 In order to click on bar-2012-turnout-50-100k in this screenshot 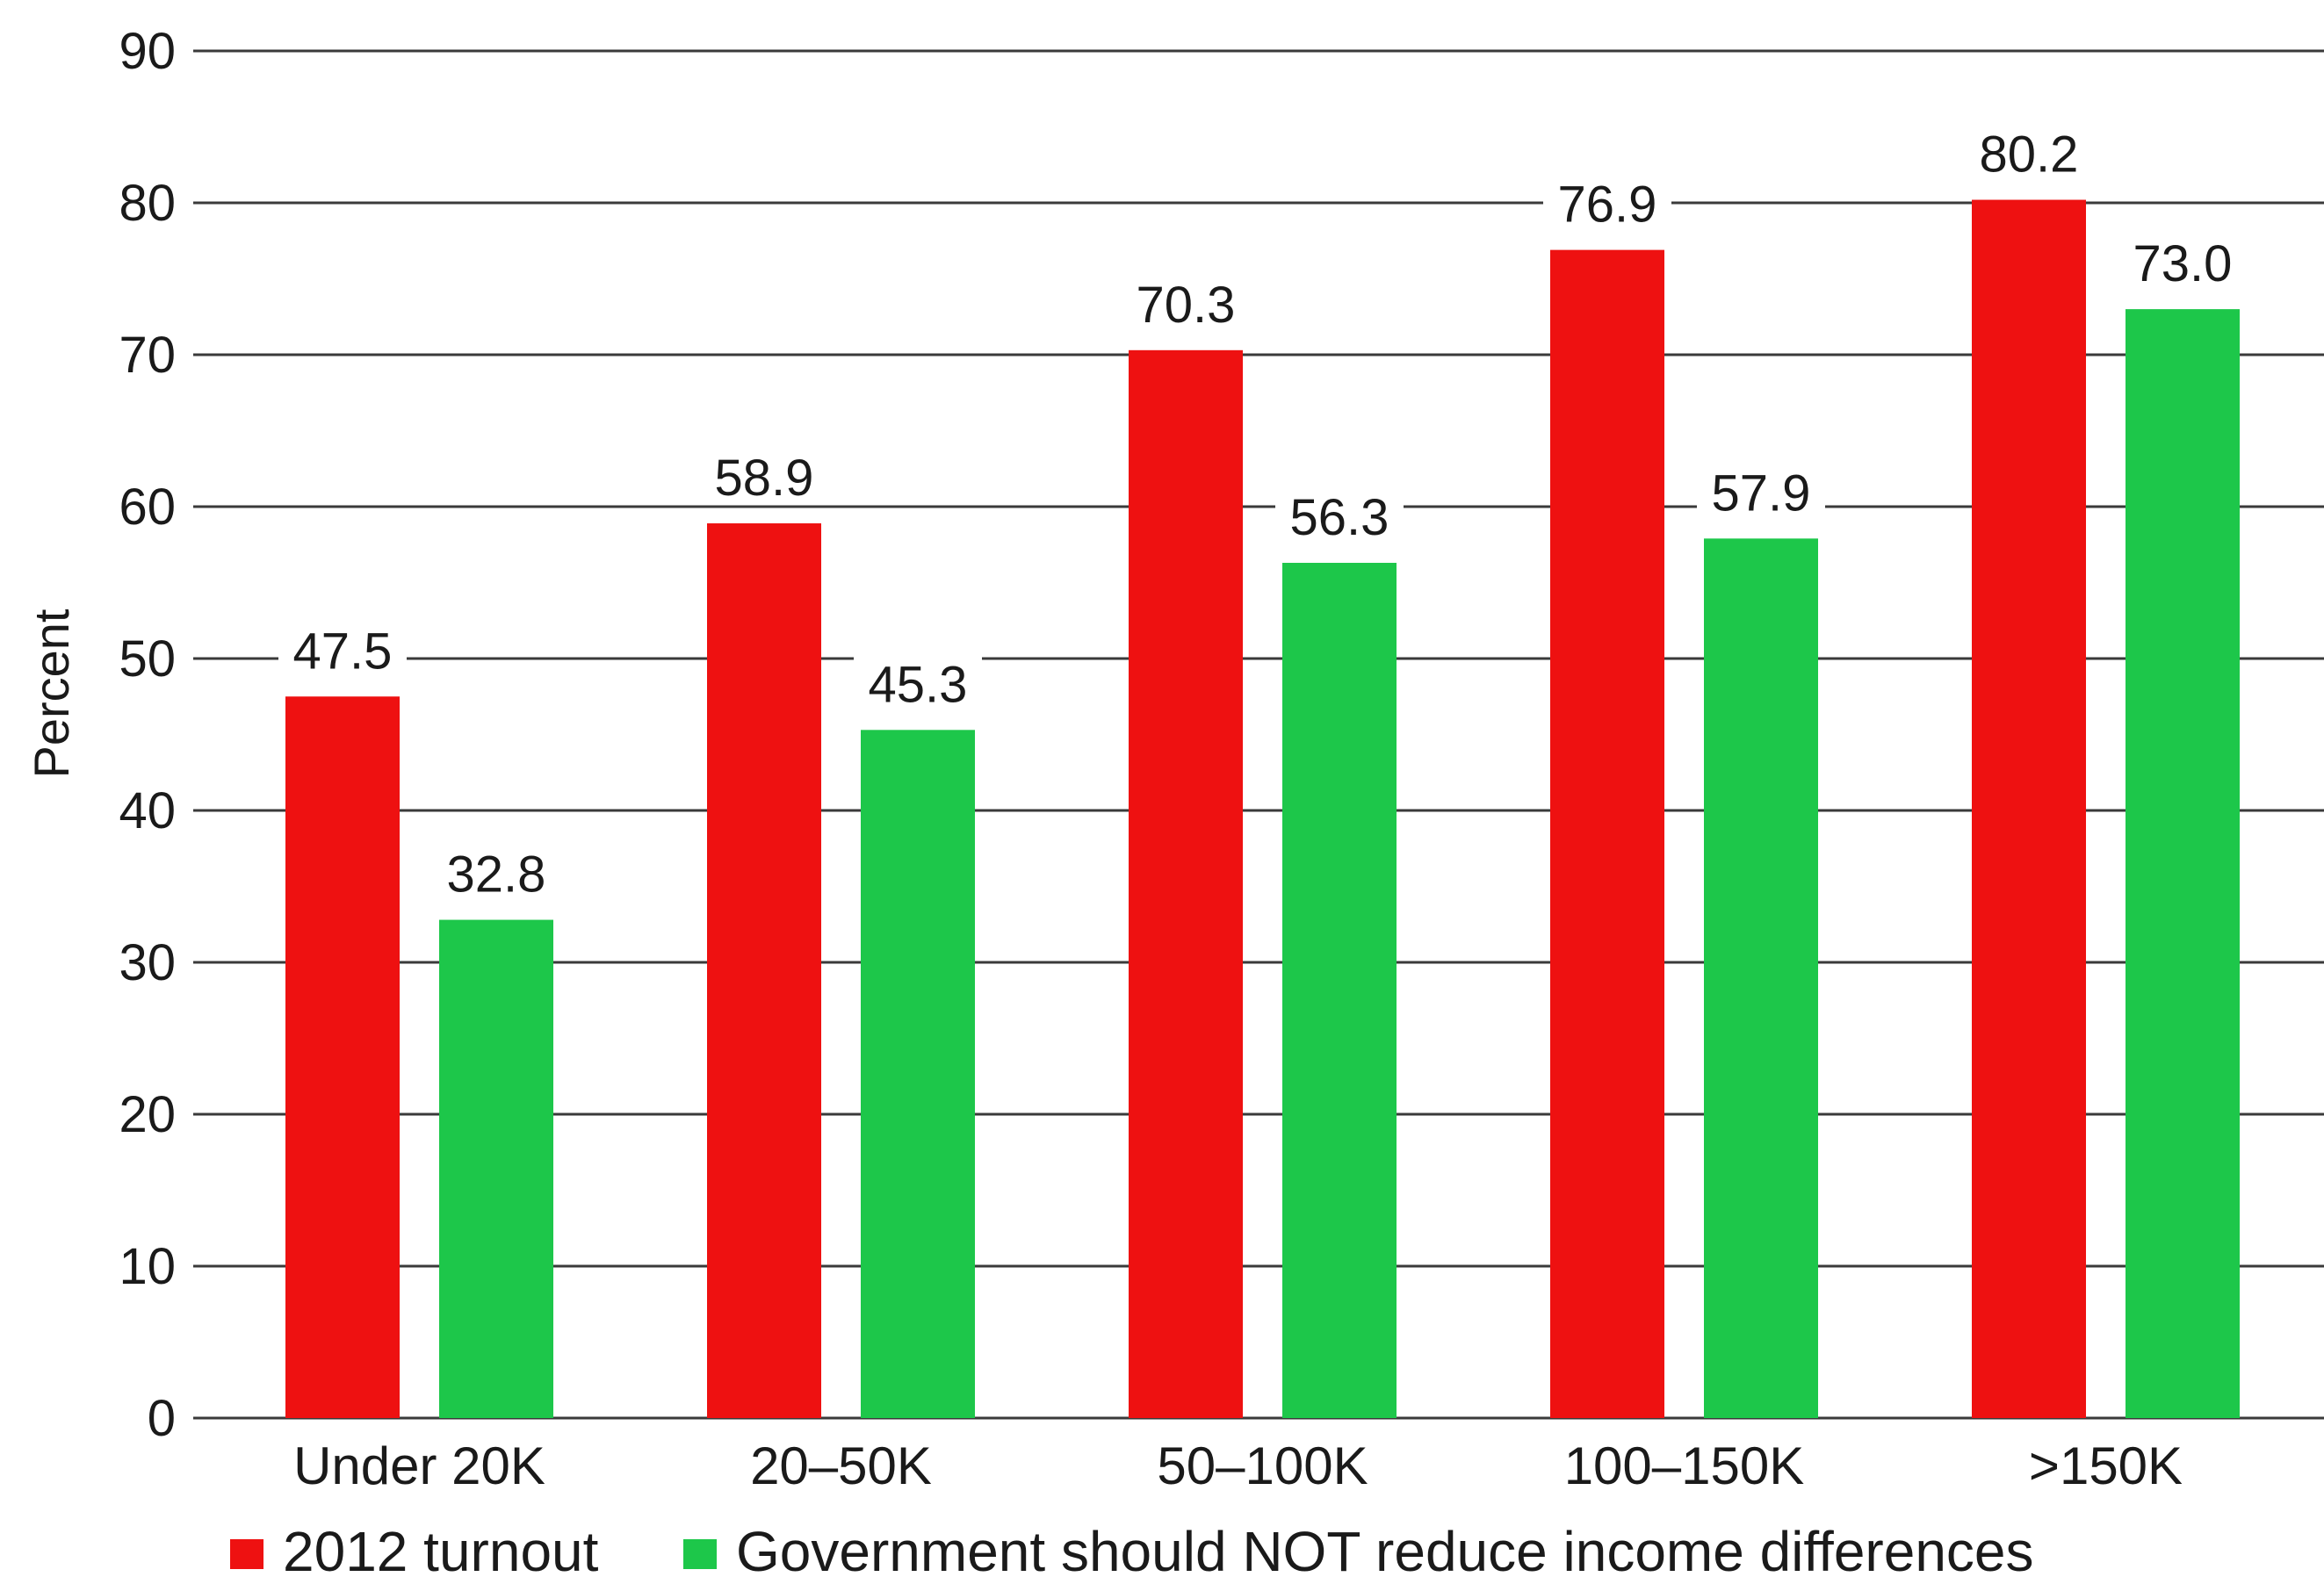, I will do `click(1186, 883)`.